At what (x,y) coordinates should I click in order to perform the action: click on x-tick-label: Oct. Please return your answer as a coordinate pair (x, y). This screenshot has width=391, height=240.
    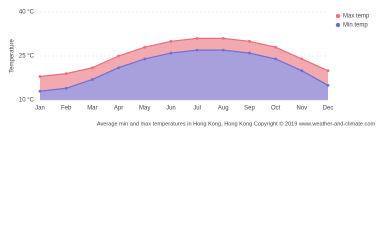
    Looking at the image, I should click on (276, 109).